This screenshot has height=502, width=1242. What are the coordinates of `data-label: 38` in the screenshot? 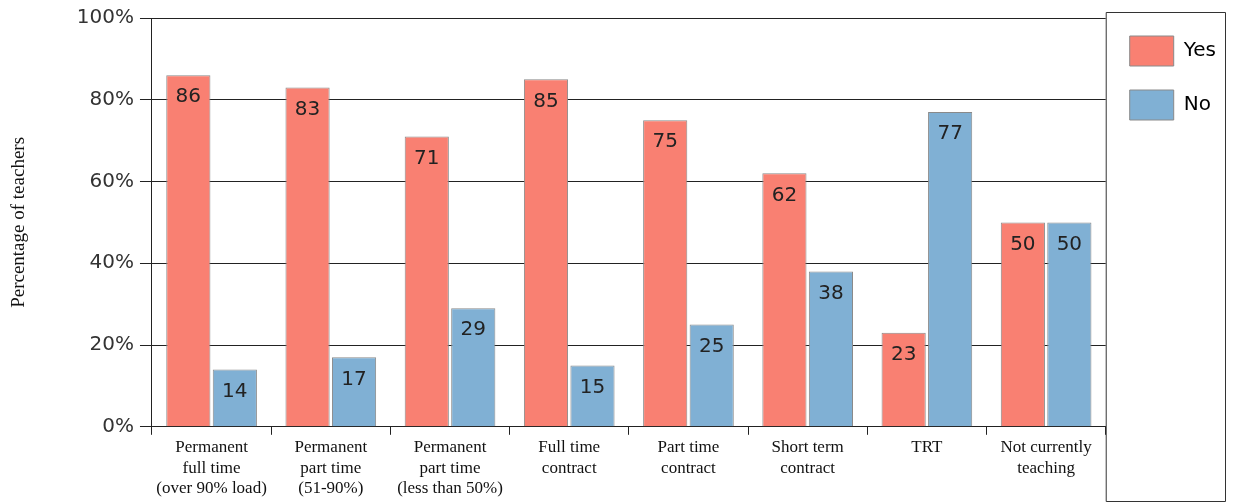 It's located at (831, 291).